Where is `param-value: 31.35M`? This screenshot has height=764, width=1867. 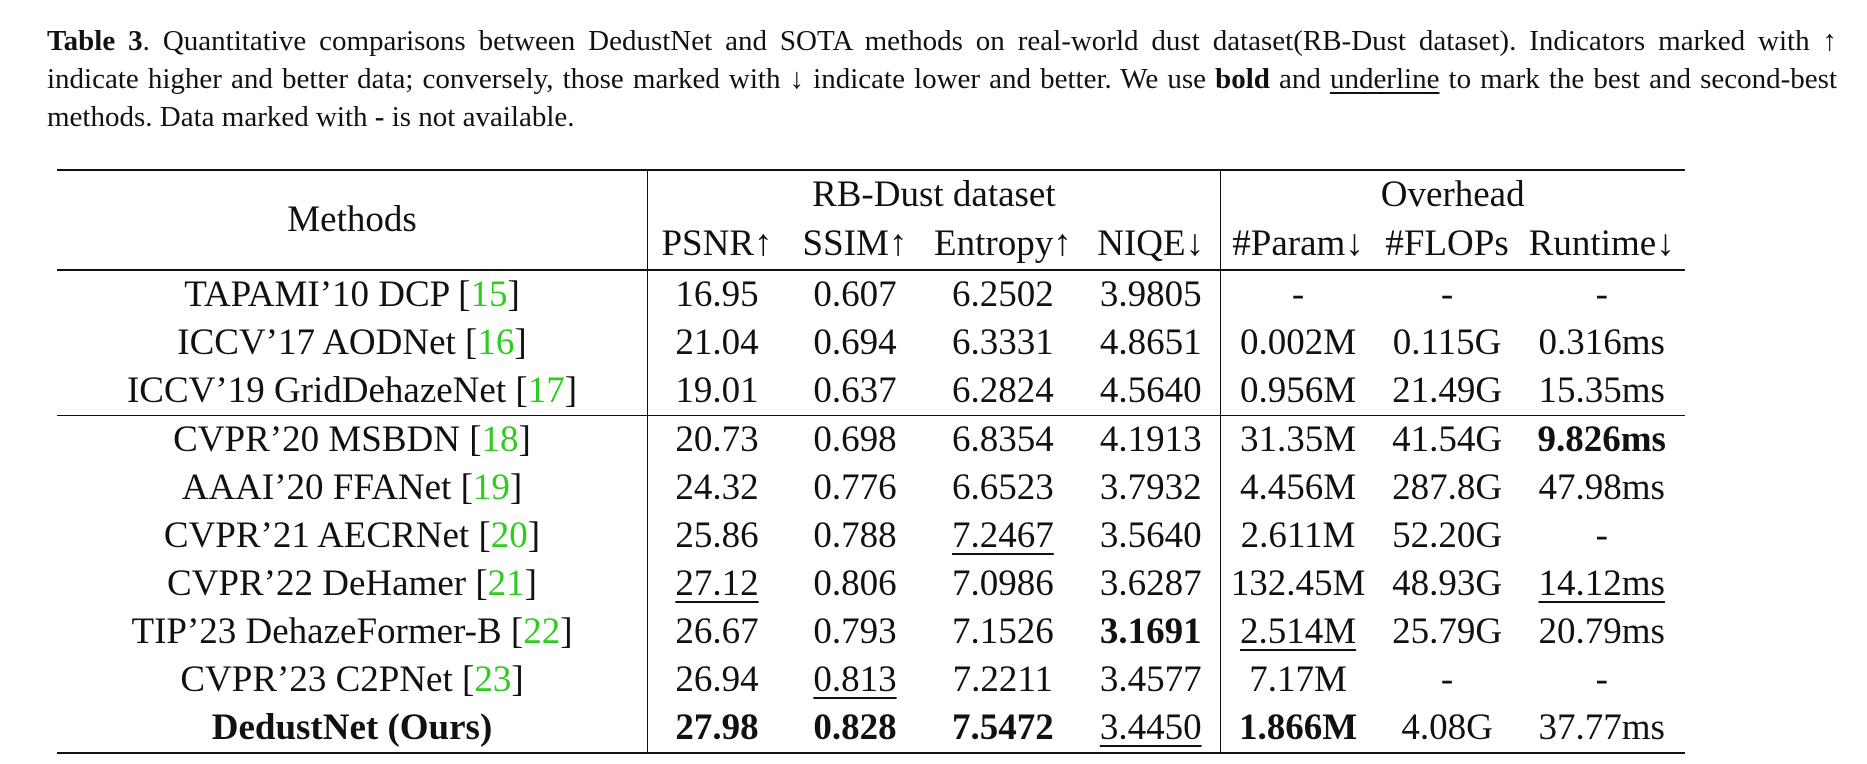 param-value: 31.35M is located at coordinates (1298, 439).